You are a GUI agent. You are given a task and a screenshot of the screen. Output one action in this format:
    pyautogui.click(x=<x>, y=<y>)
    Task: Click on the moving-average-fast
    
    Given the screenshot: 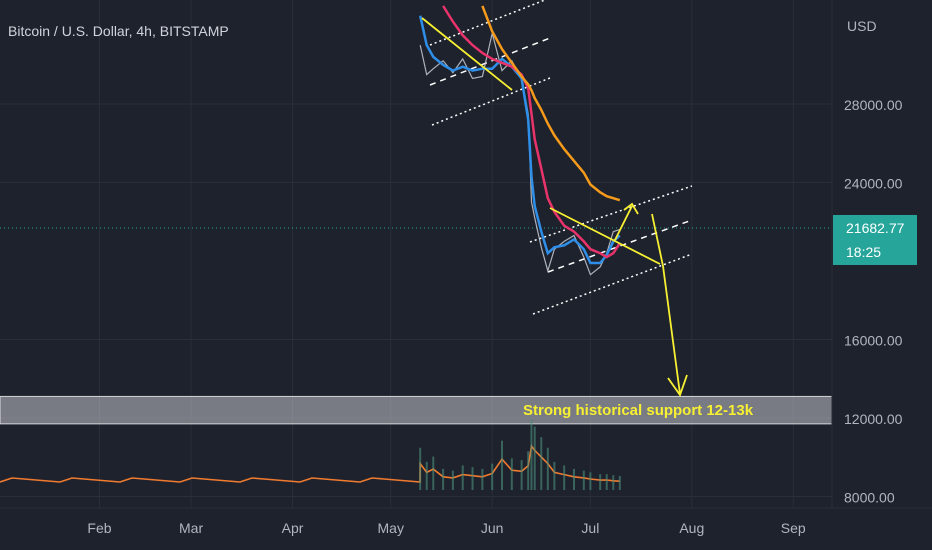 What is the action you would take?
    pyautogui.click(x=519, y=140)
    